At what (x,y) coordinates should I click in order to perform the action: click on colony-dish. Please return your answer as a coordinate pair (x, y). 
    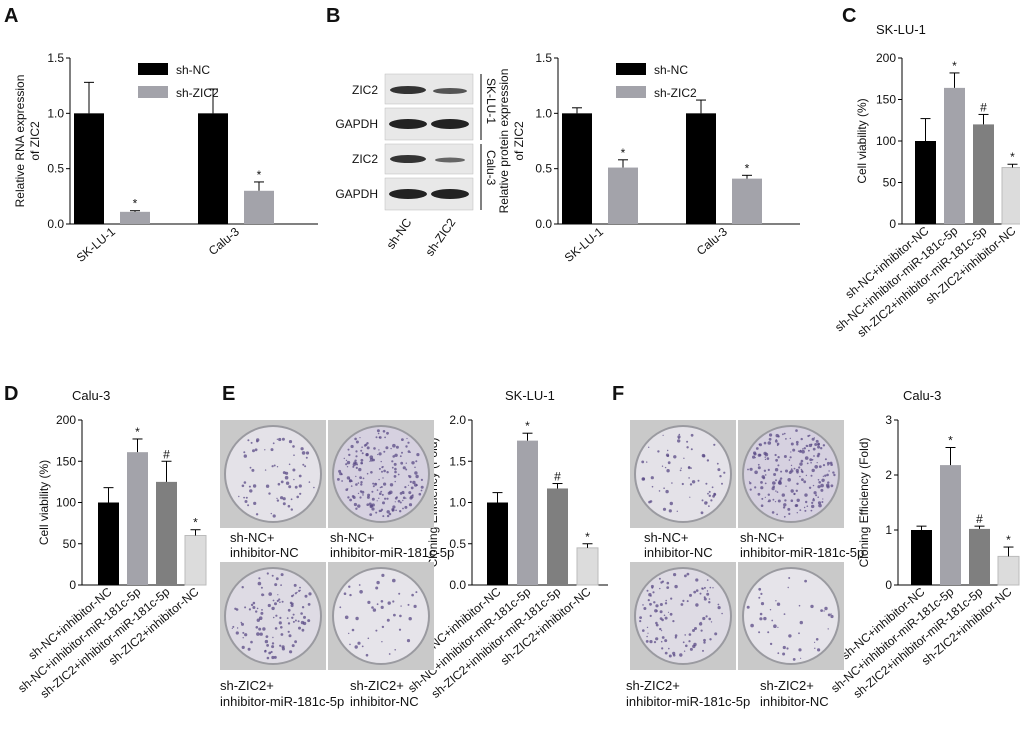
    Looking at the image, I should click on (791, 474).